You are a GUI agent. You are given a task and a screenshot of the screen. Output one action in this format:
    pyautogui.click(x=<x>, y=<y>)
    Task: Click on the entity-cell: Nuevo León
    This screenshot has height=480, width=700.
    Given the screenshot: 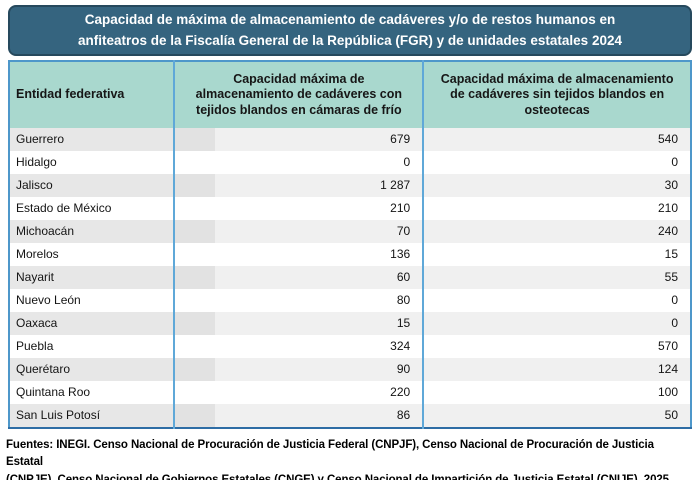 What is the action you would take?
    pyautogui.click(x=92, y=300)
    